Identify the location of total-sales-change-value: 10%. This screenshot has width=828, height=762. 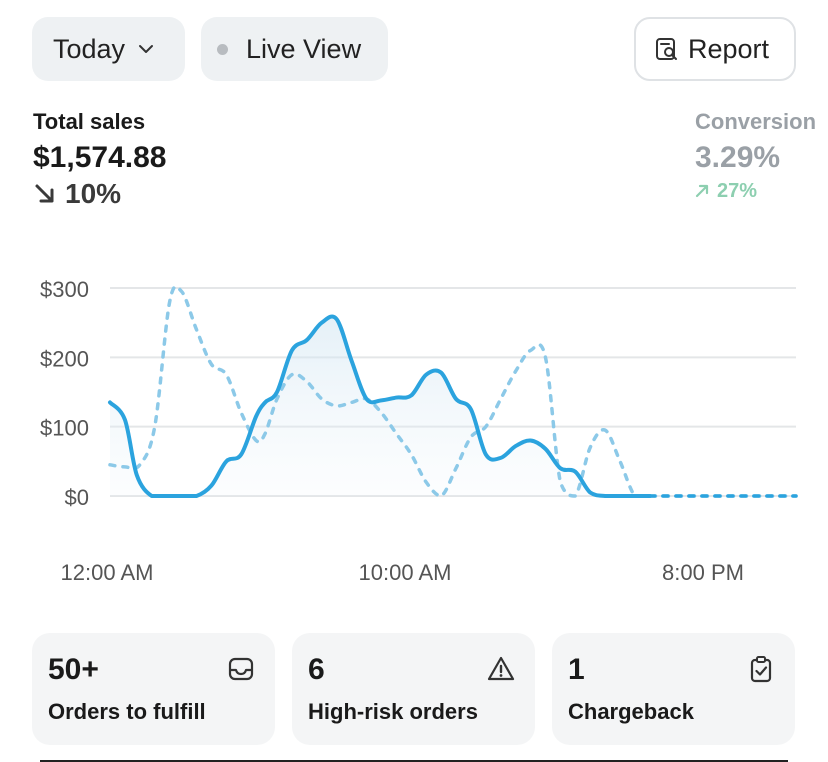
(93, 193).